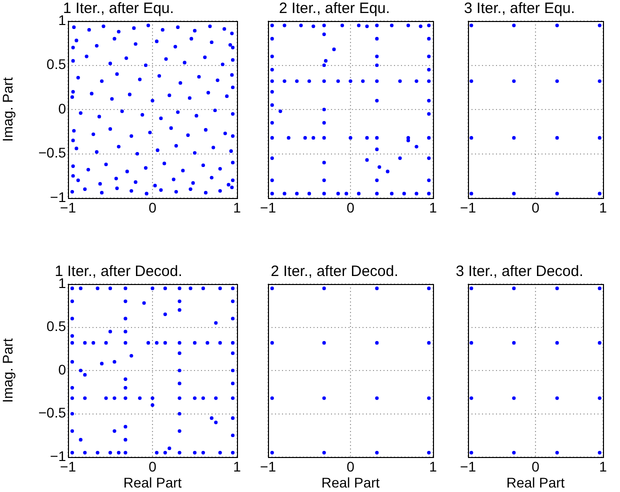 This screenshot has height=492, width=620. Describe the element at coordinates (520, 271) in the screenshot. I see `chart-title: 3 Iter., after Decod.` at that location.